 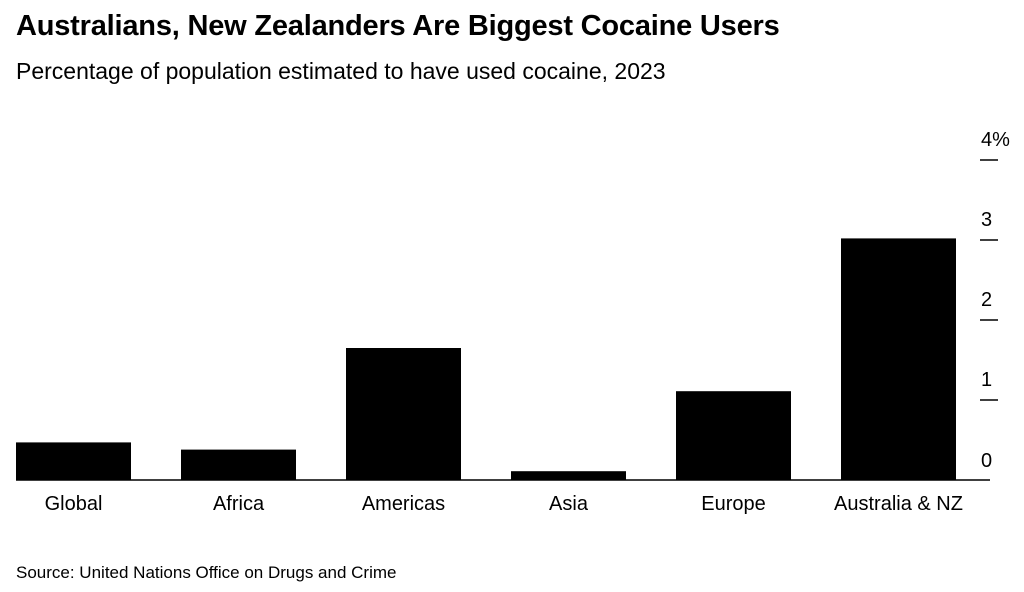 I want to click on y-tick-label: 1, so click(x=986, y=380).